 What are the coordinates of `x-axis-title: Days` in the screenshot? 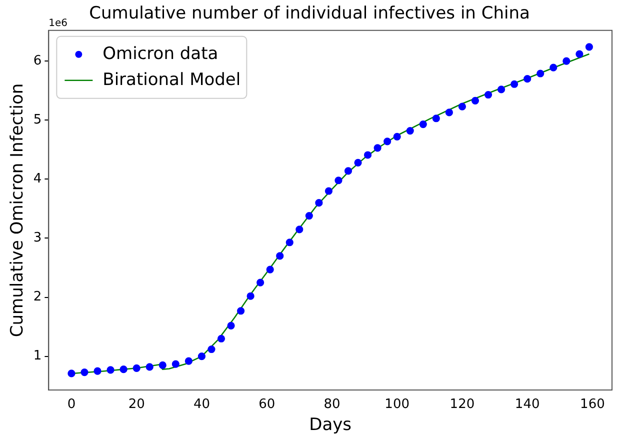 It's located at (330, 425).